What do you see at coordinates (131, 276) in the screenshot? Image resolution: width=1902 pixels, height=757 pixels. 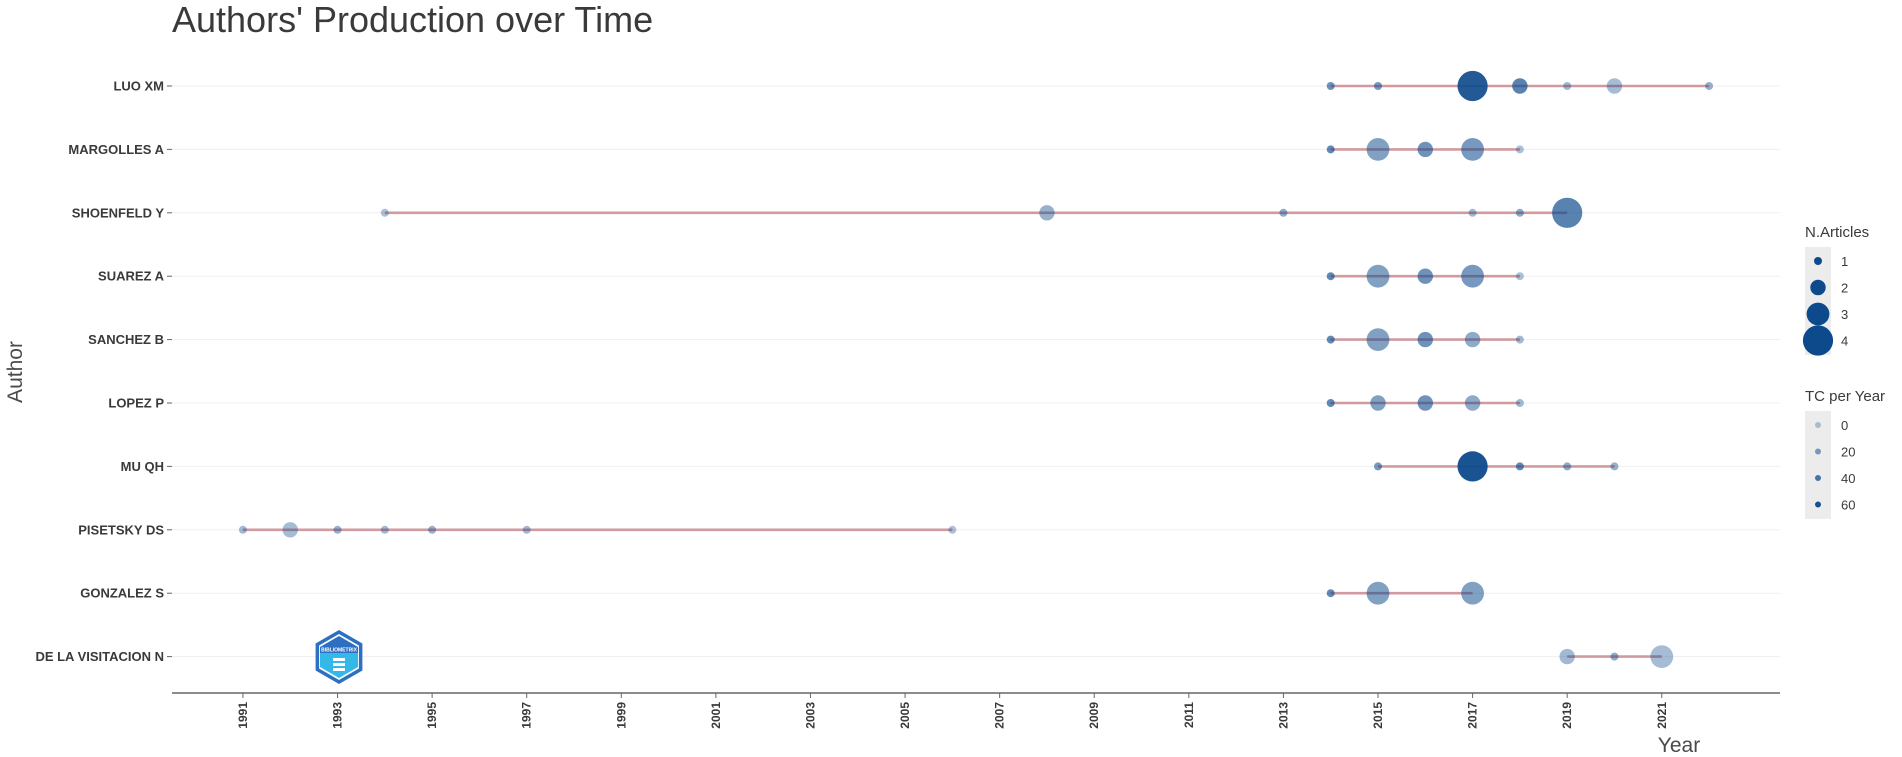 I see `y-tick-label: SUAREZ A` at bounding box center [131, 276].